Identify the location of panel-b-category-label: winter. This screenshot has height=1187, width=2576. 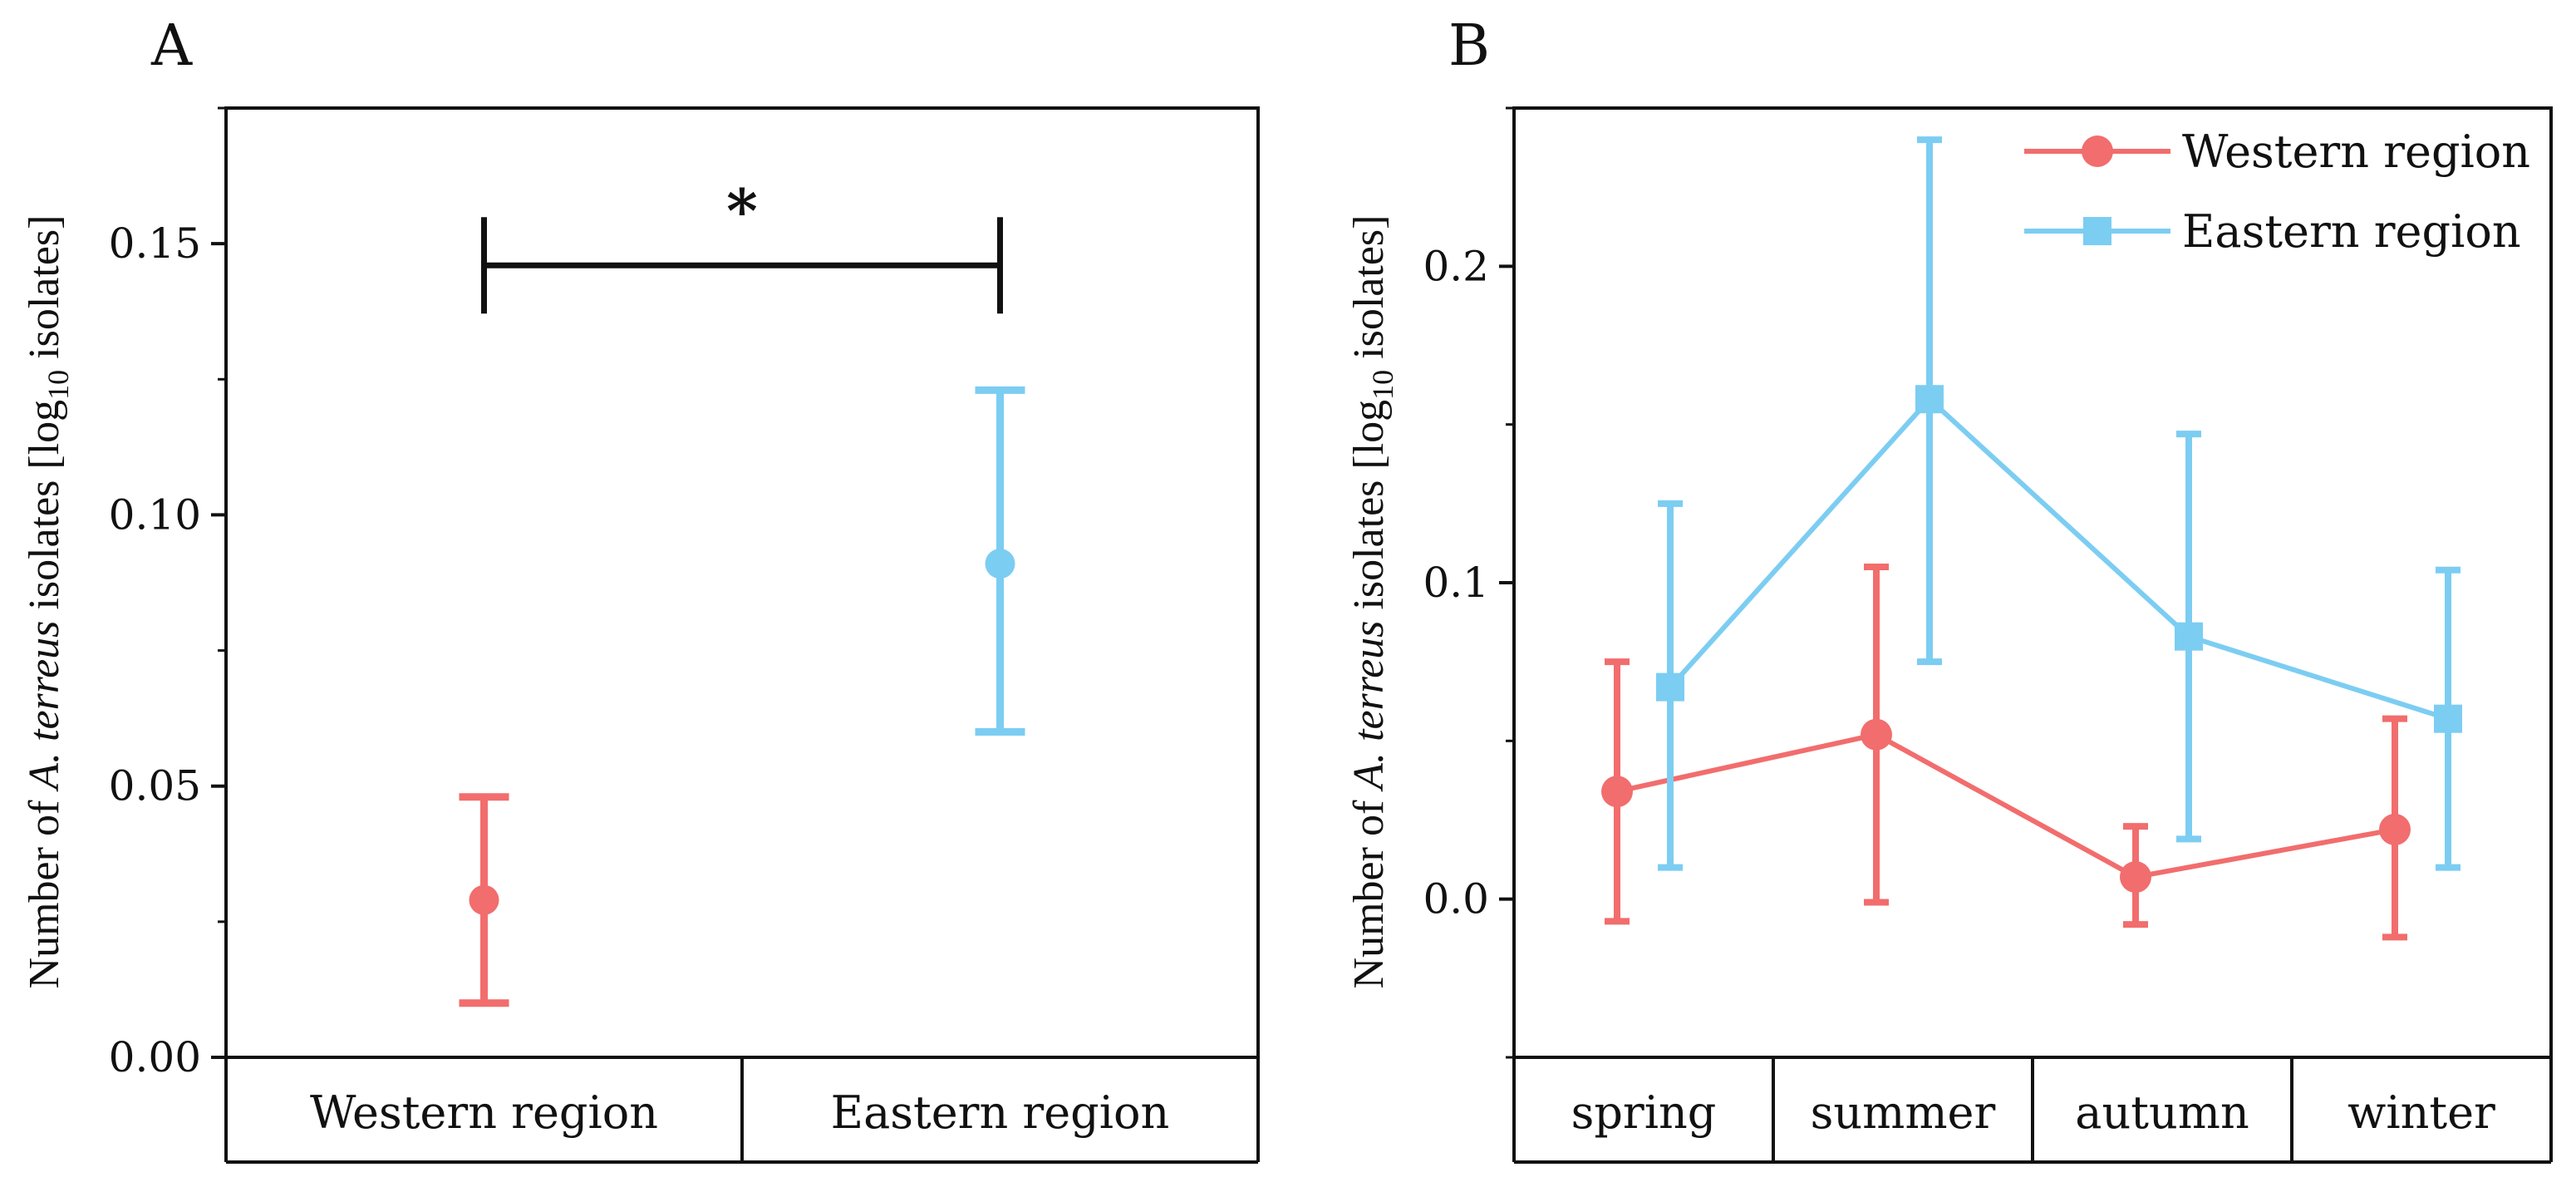
(2421, 1112).